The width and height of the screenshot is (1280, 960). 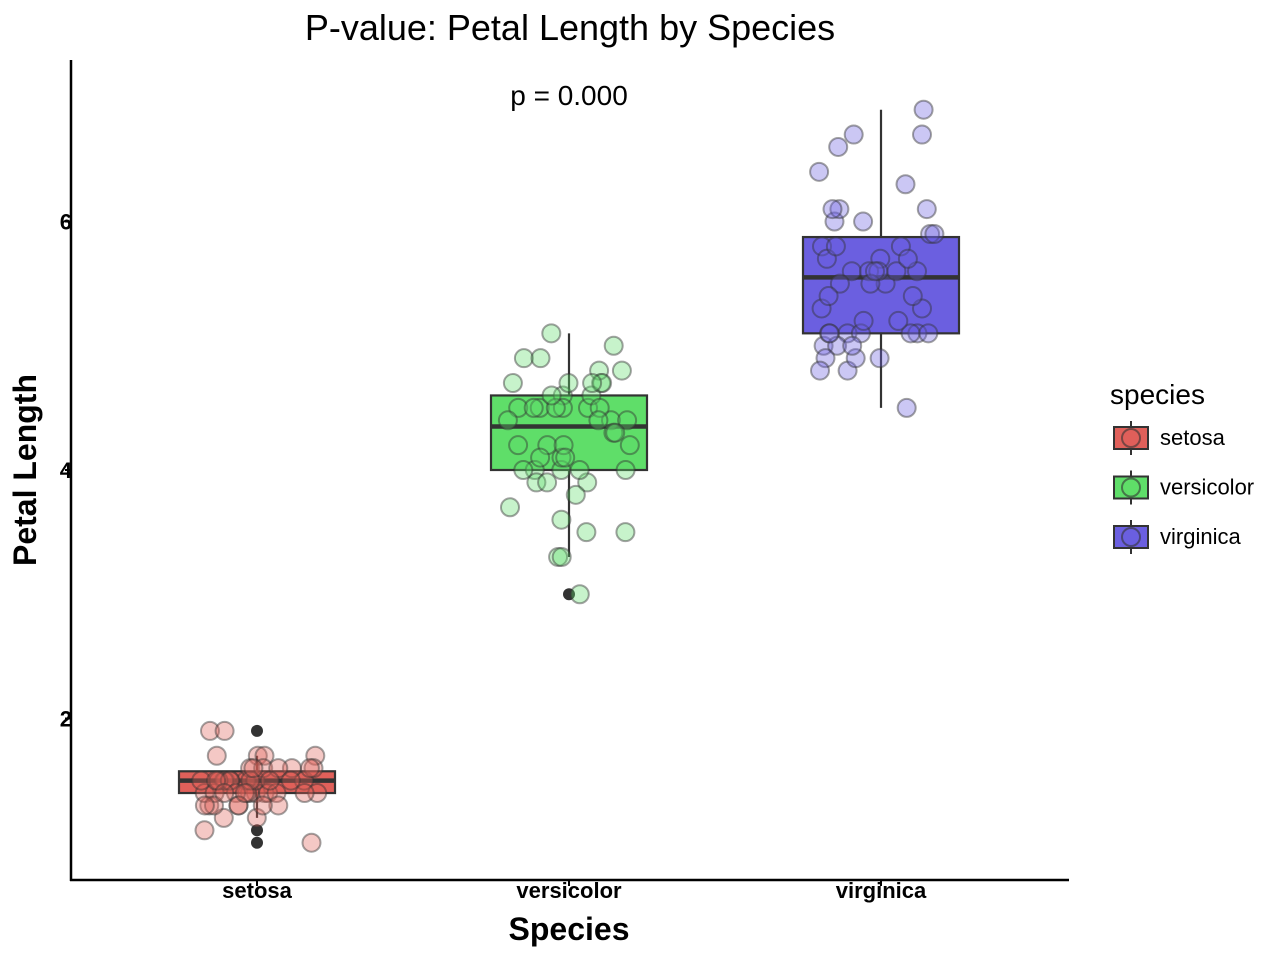 I want to click on box-group-versicolor, so click(x=569, y=464).